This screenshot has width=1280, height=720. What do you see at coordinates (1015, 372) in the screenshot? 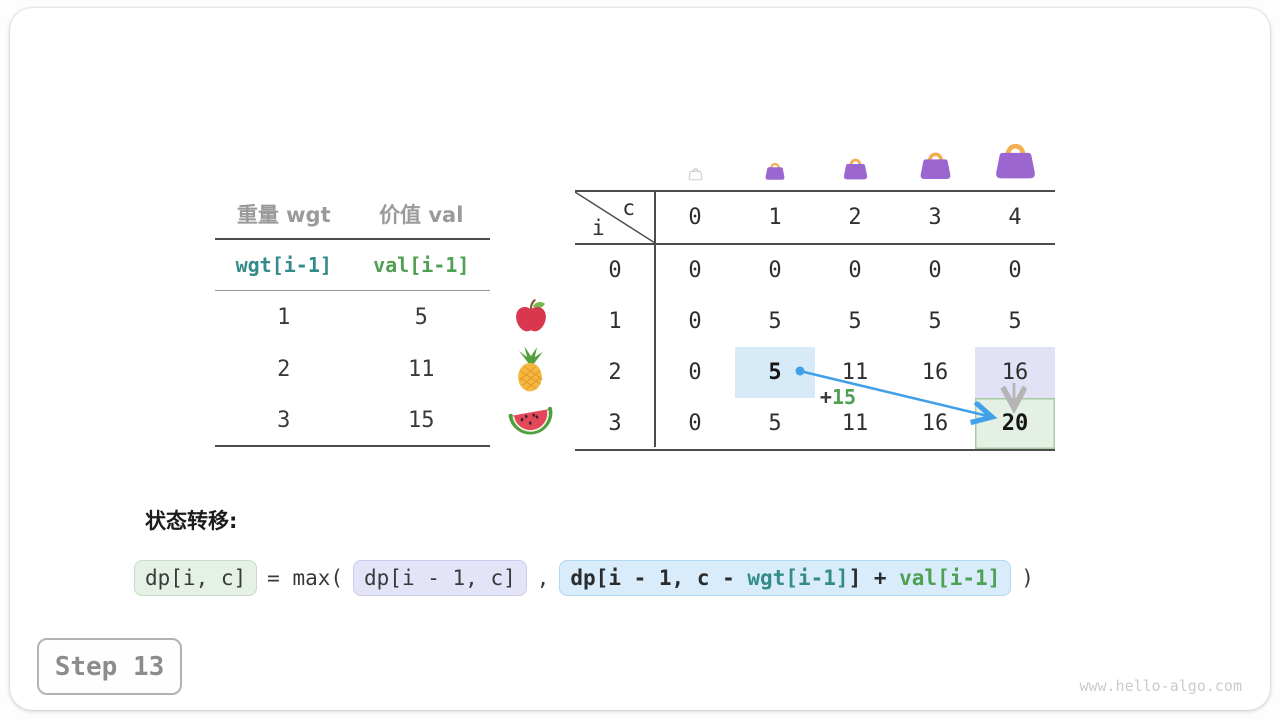
I see `dp-cell-2-4-source-skip: 16` at bounding box center [1015, 372].